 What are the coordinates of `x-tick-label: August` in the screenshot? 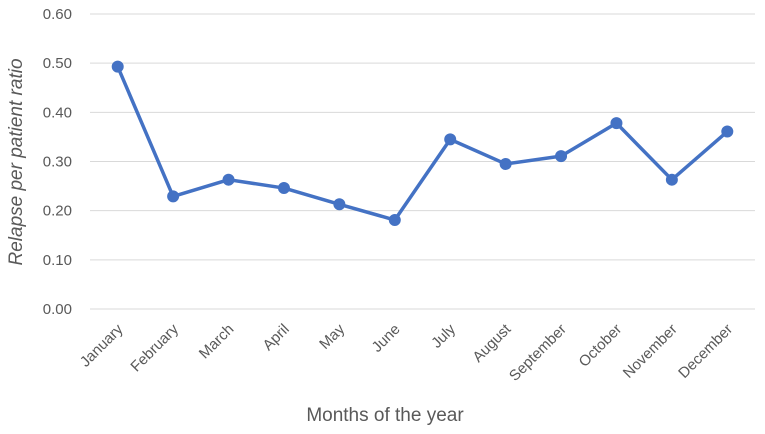 It's located at (492, 343).